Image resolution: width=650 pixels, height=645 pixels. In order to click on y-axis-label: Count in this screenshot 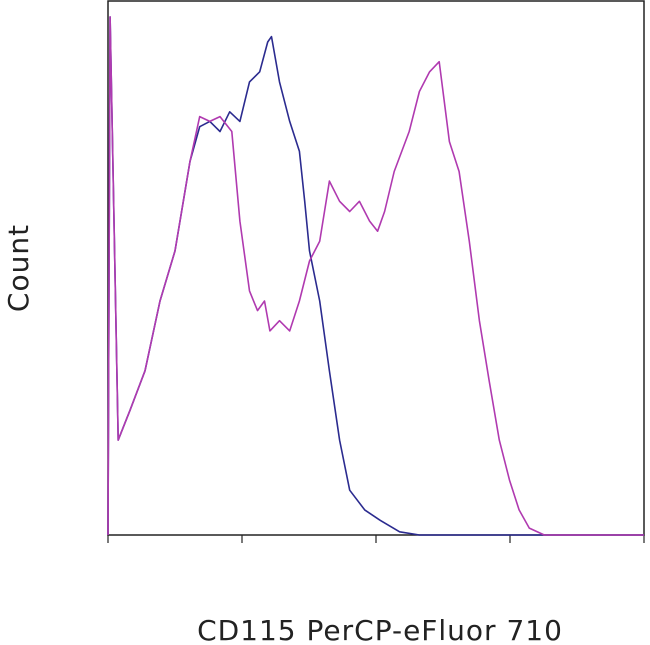, I will do `click(18, 268)`.